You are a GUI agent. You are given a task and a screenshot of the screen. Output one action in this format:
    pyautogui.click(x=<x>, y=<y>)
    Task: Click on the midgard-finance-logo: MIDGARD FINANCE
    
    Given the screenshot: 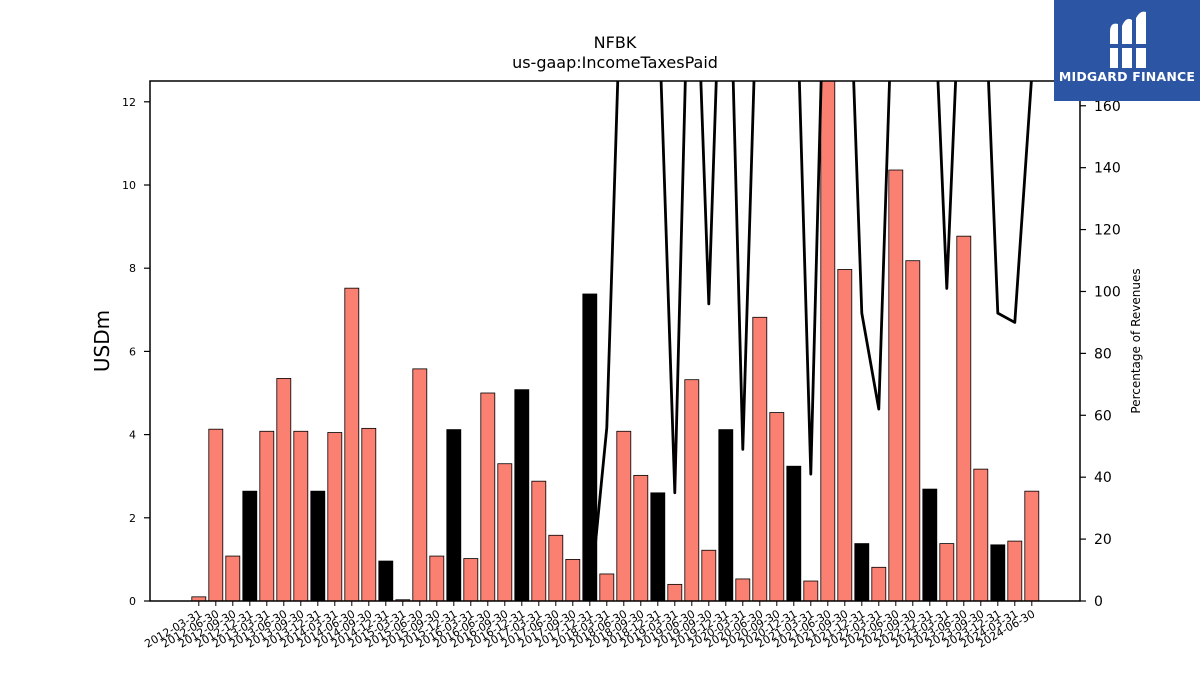 What is the action you would take?
    pyautogui.click(x=1127, y=50)
    